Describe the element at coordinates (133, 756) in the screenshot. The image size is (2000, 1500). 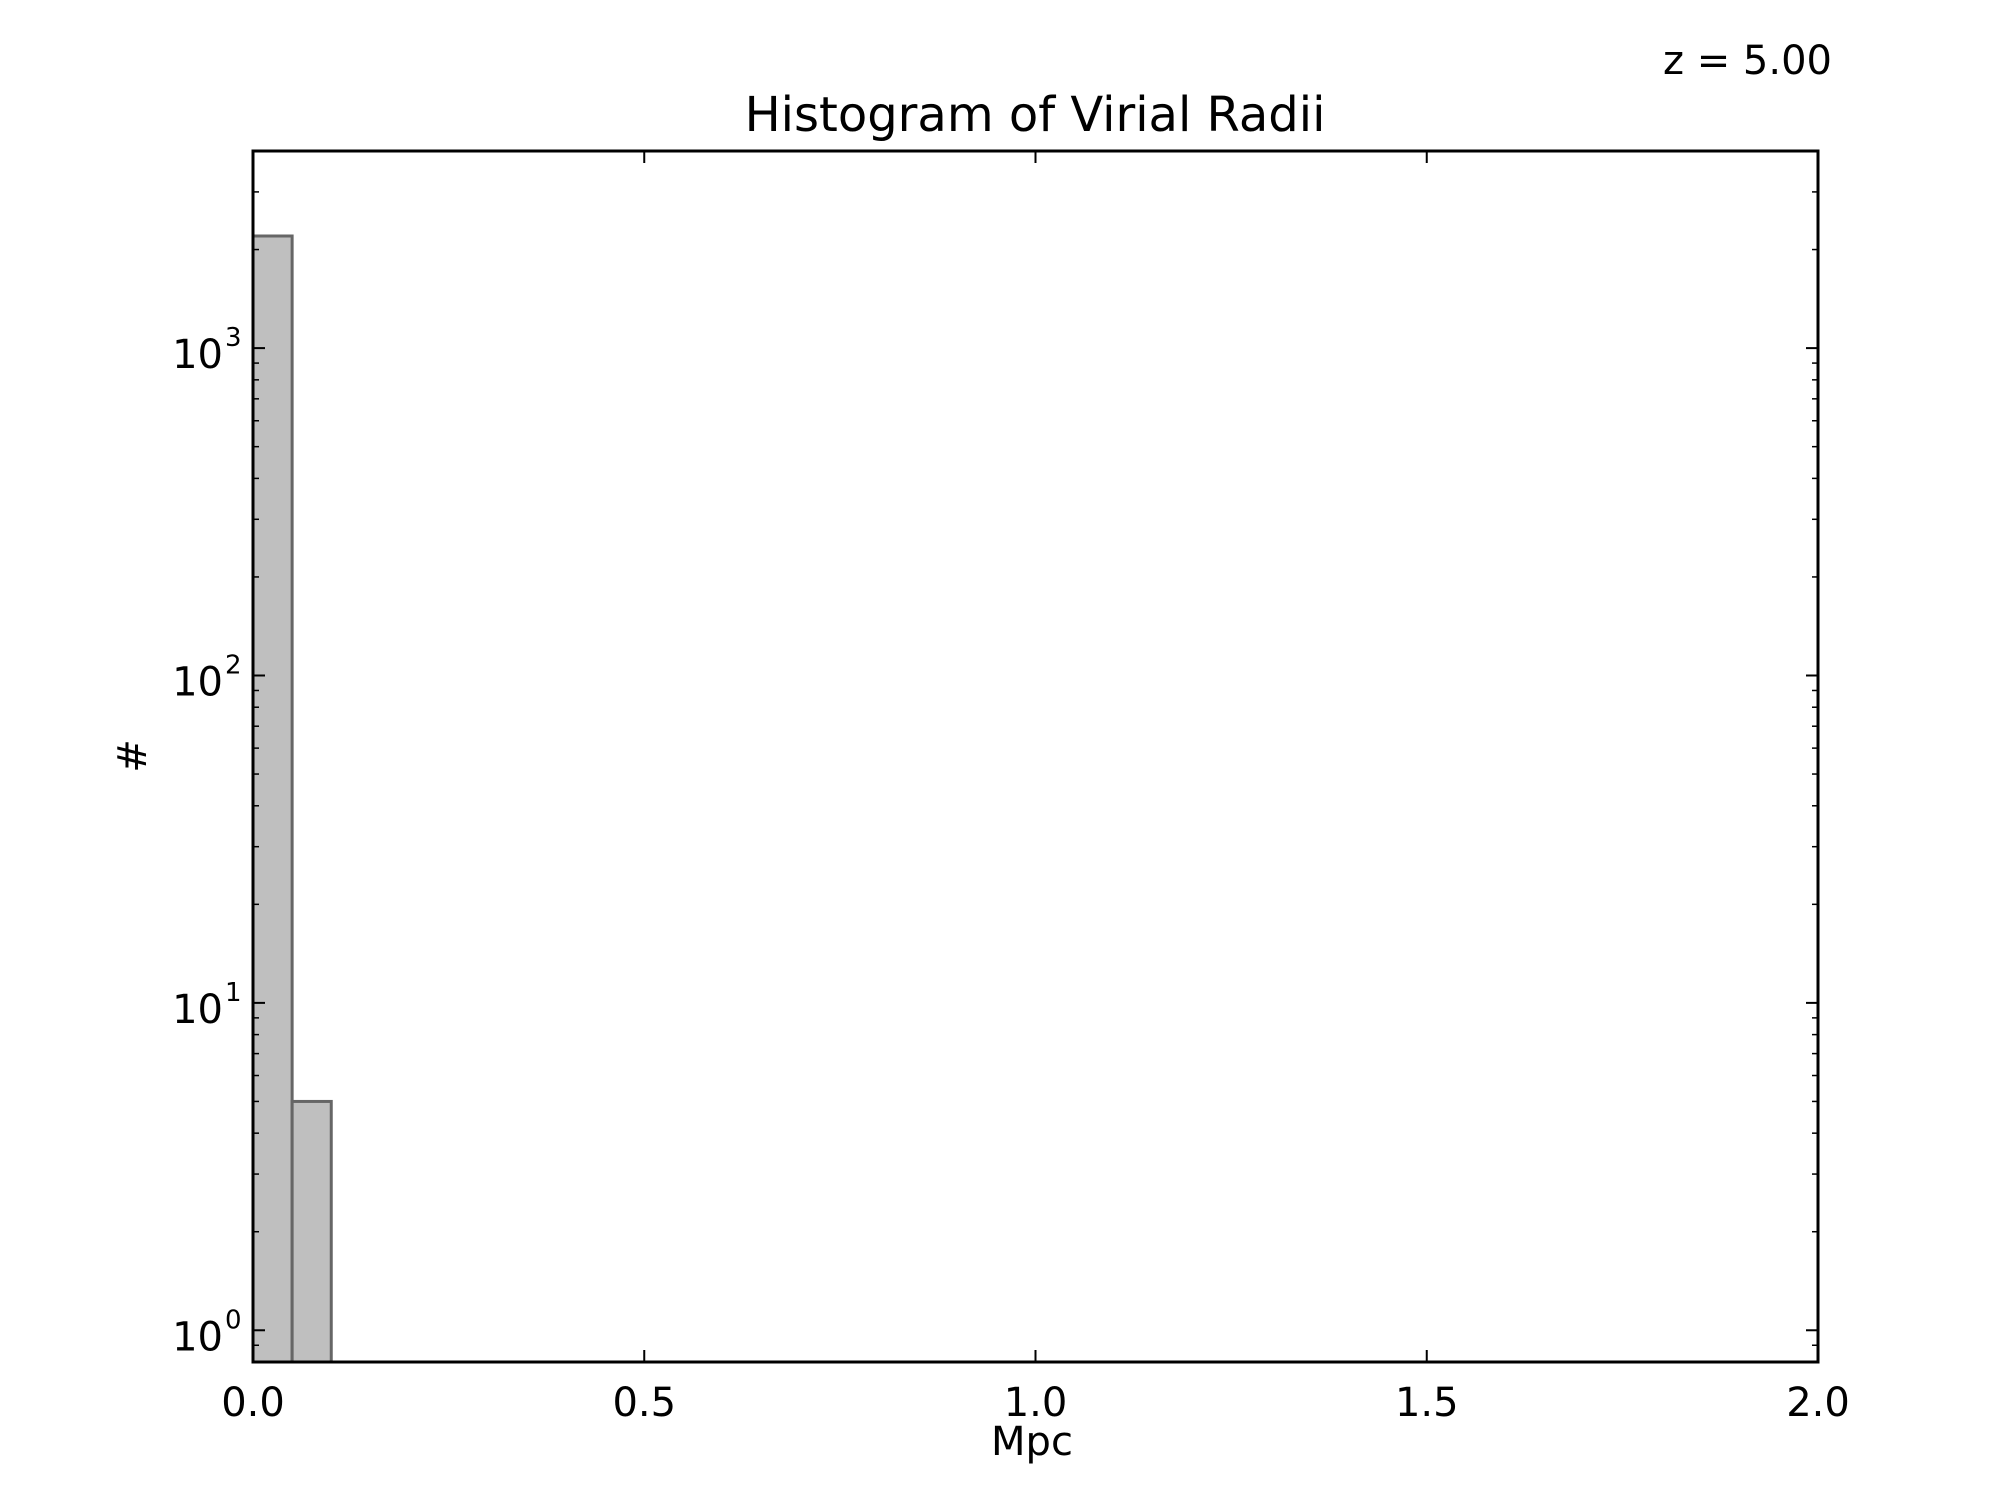
I see `y-axis-title: #` at that location.